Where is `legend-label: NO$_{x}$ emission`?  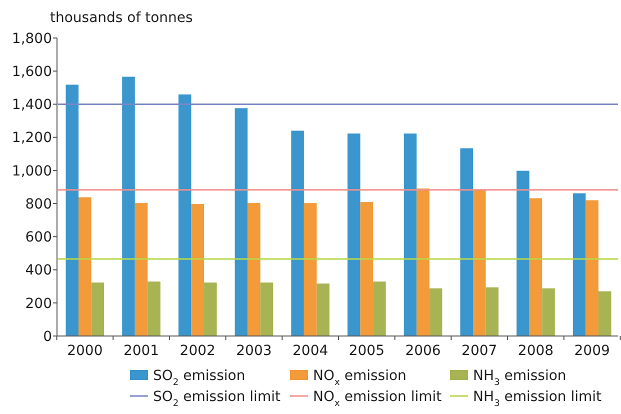 legend-label: NO$_{x}$ emission is located at coordinates (359, 378).